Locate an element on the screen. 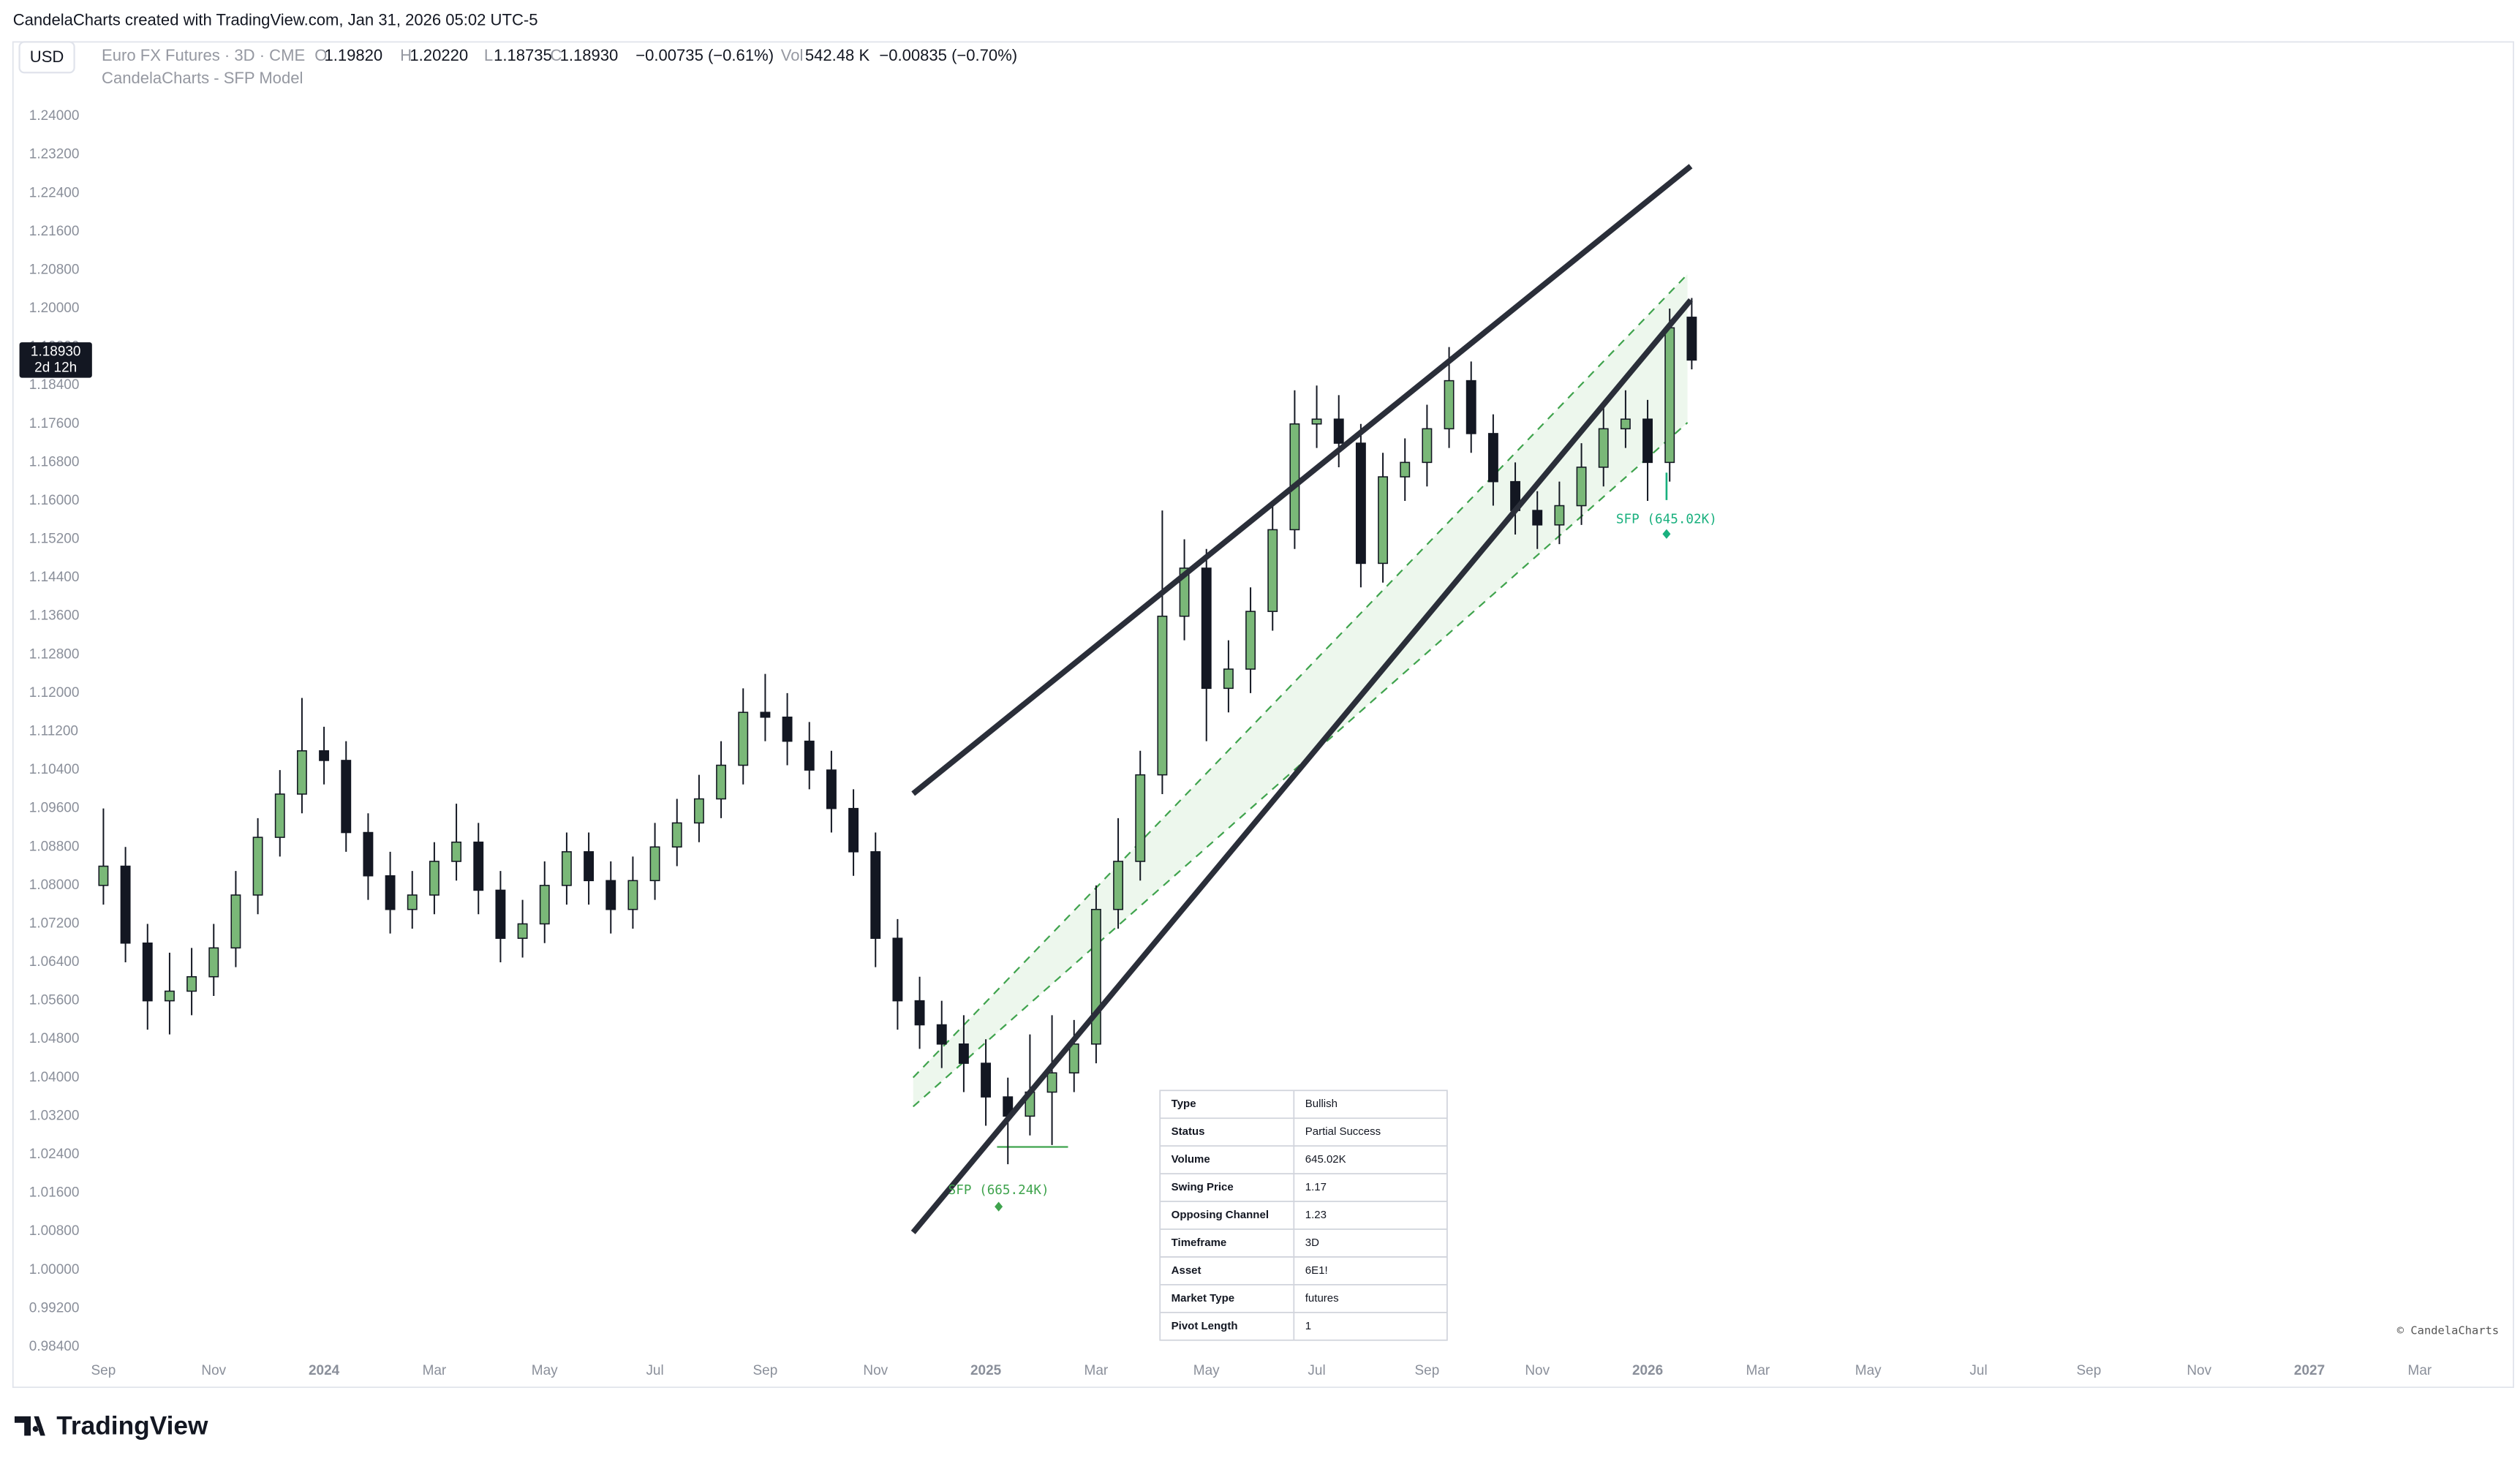 The width and height of the screenshot is (2520, 1461). x-tick-label: 2026 is located at coordinates (1648, 1370).